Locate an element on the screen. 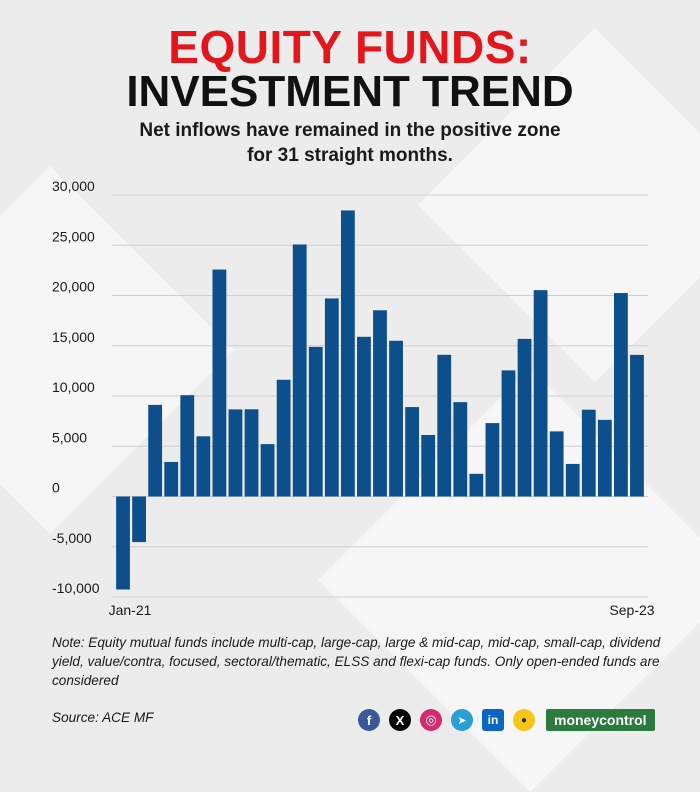  y-tick-label: 10,000 is located at coordinates (73, 387).